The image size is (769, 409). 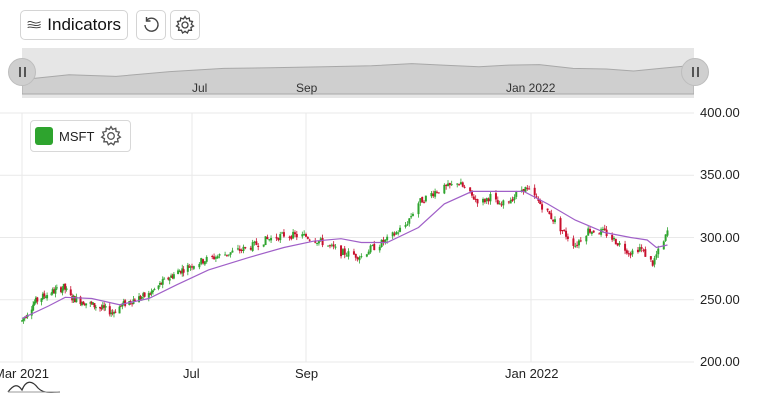 What do you see at coordinates (720, 299) in the screenshot?
I see `y-tick-250: 250.00` at bounding box center [720, 299].